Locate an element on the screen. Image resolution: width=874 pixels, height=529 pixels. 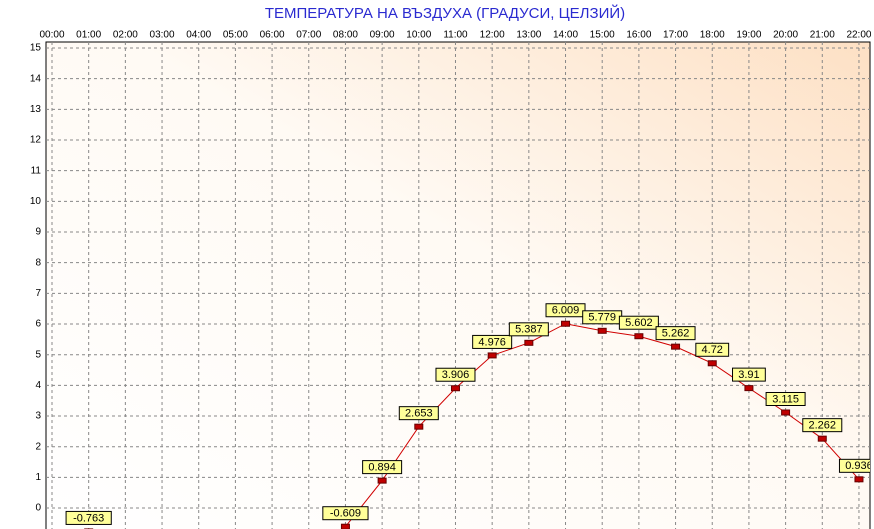
y-tick-label: 0 is located at coordinates (38, 508).